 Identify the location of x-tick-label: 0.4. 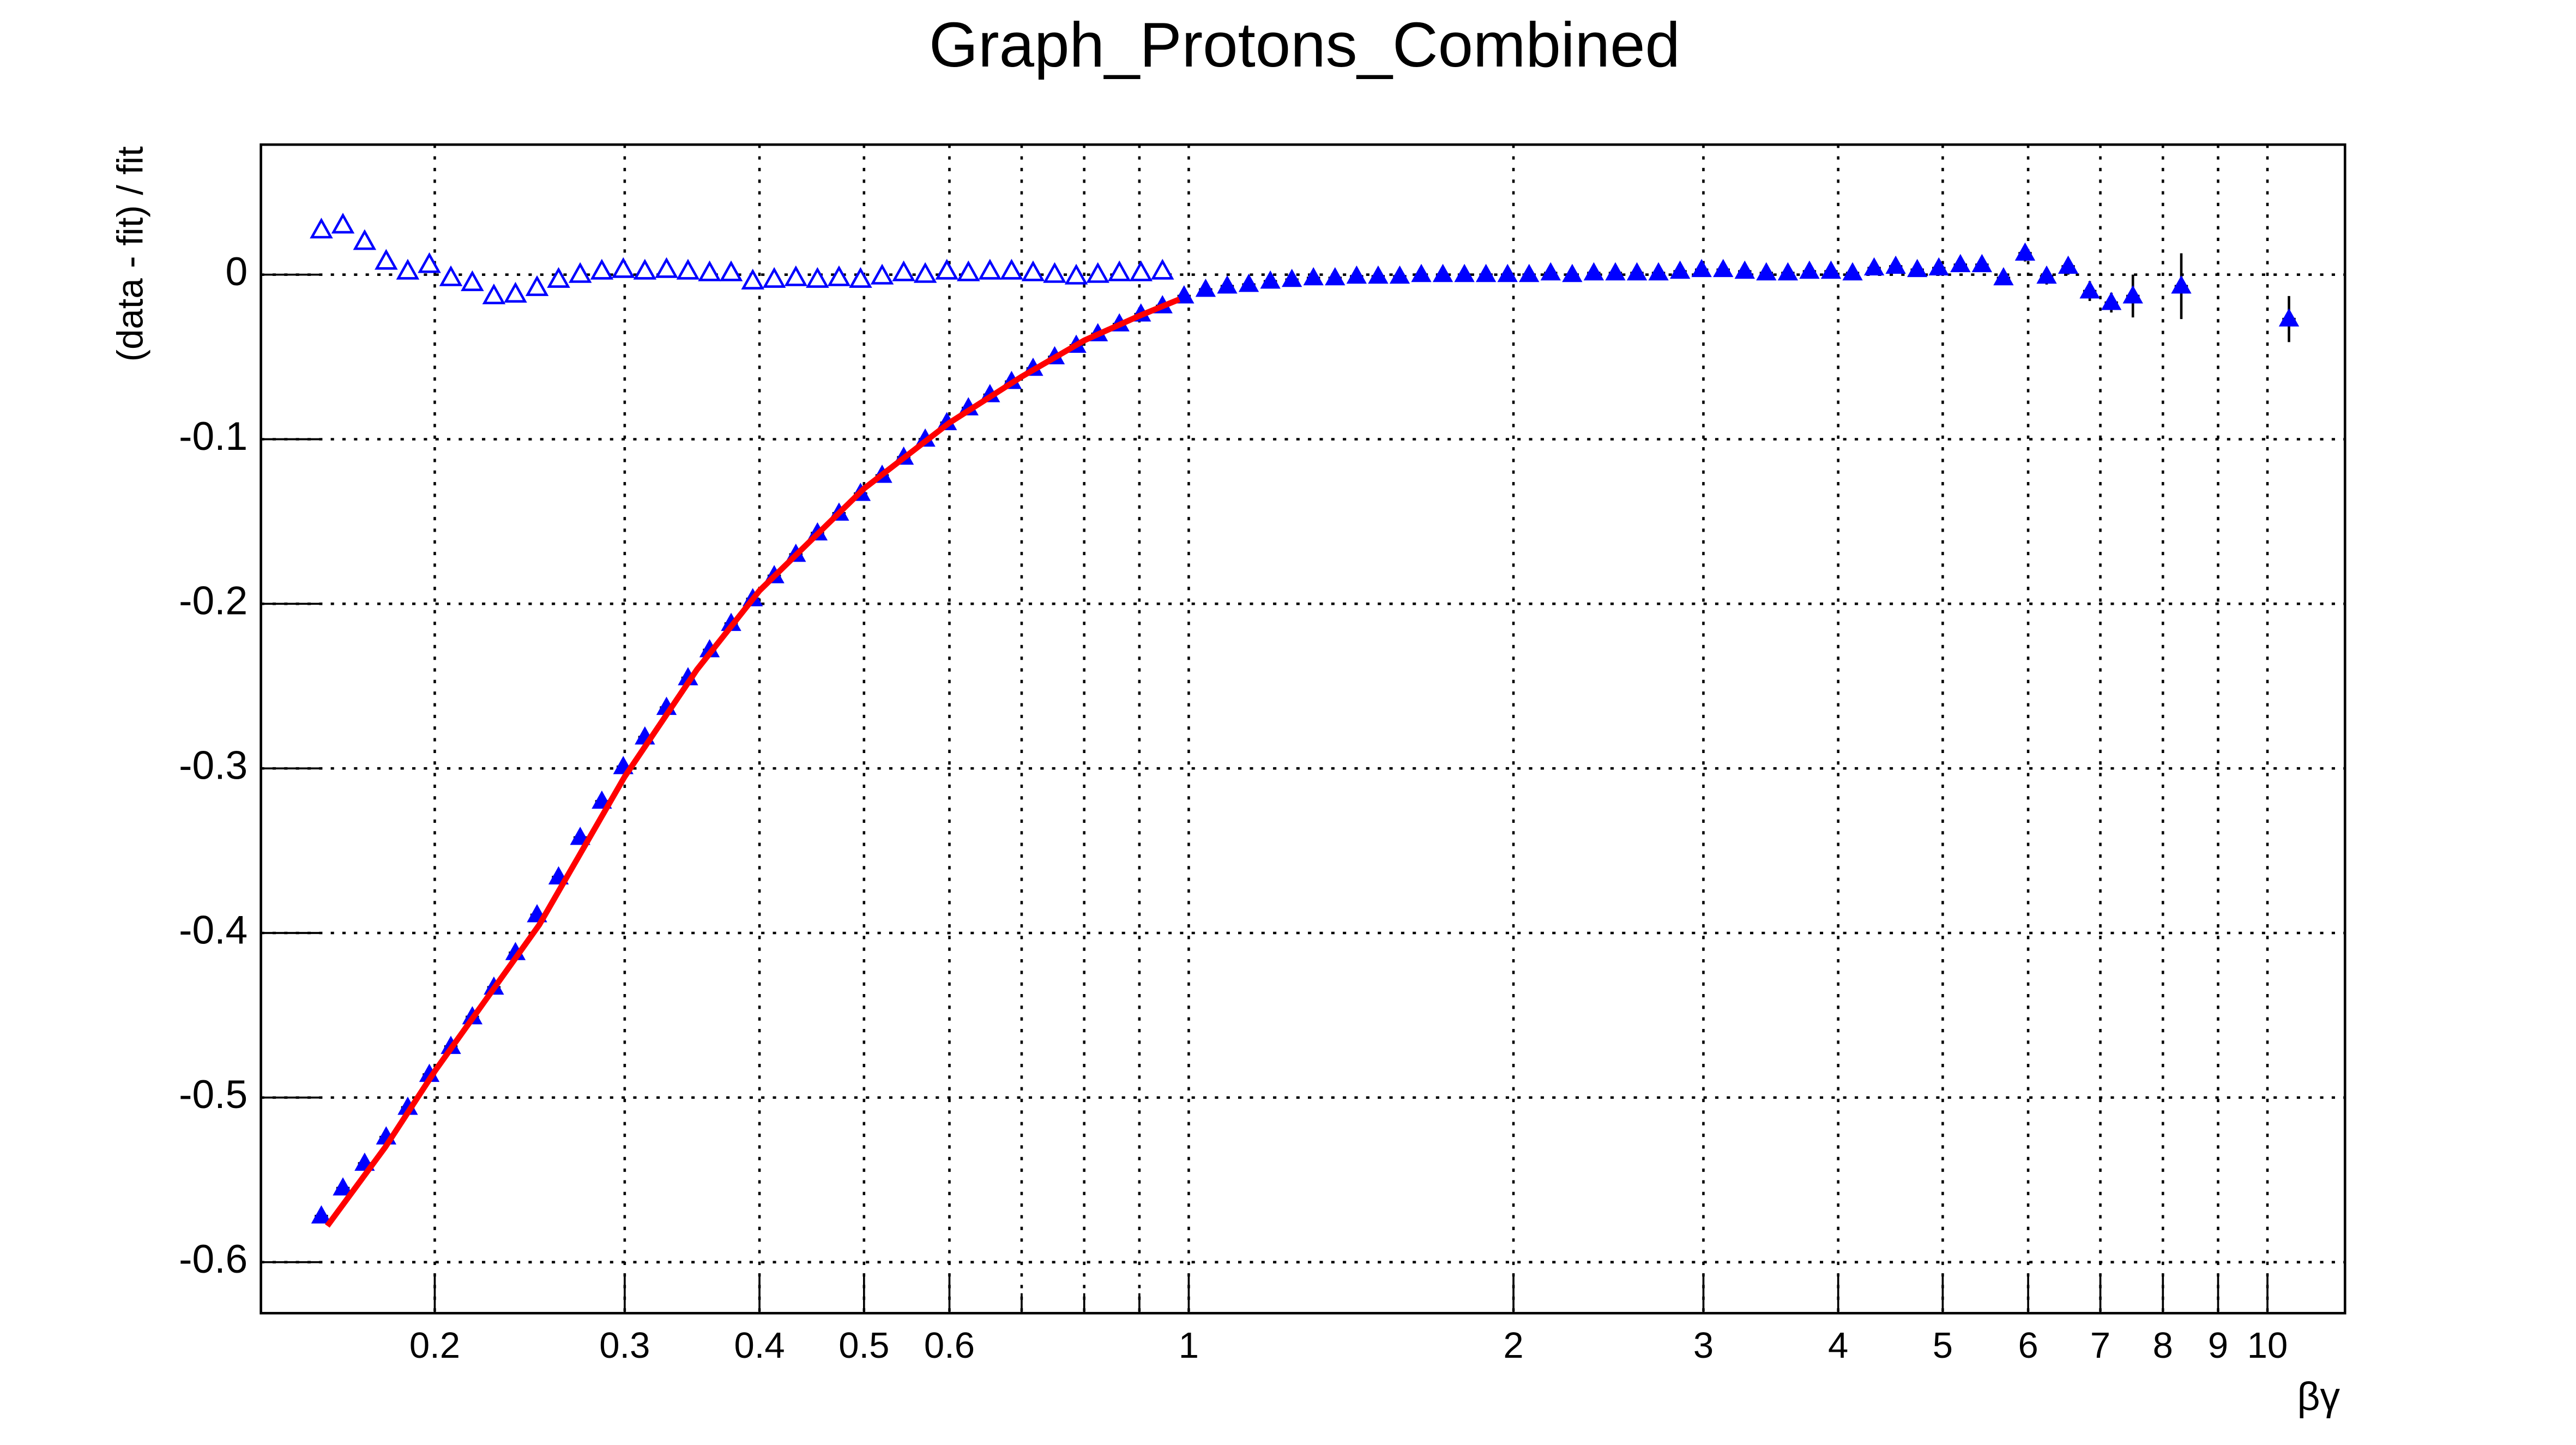
(760, 1345).